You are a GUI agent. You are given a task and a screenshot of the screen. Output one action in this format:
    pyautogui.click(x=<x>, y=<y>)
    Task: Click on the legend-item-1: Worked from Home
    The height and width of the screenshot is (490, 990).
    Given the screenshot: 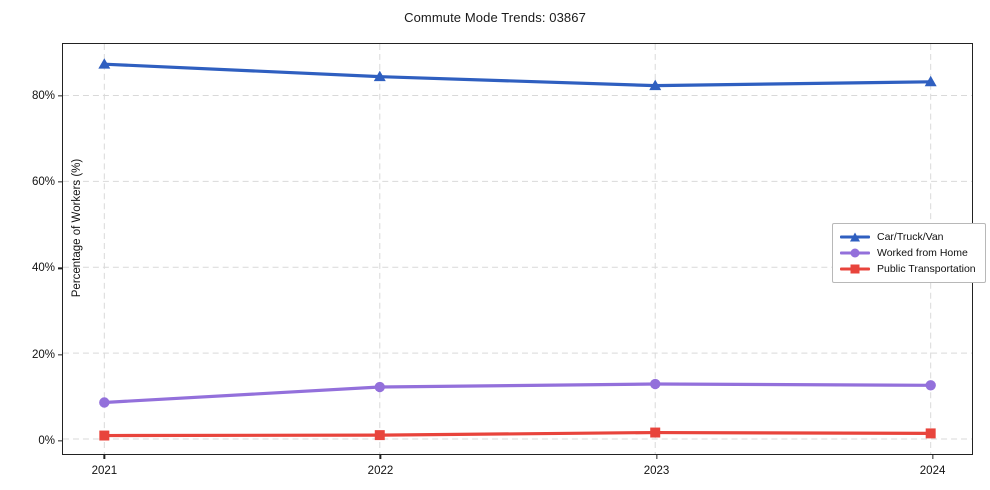 What is the action you would take?
    pyautogui.click(x=908, y=253)
    